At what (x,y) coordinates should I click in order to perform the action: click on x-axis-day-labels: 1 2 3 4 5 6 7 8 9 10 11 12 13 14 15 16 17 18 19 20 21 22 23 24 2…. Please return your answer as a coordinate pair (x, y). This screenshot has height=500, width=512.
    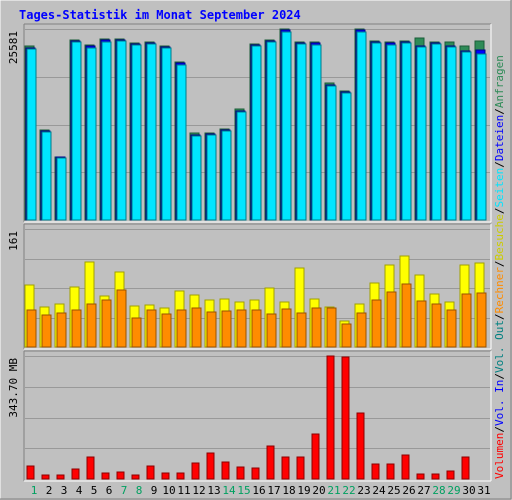
    Looking at the image, I should click on (261, 490).